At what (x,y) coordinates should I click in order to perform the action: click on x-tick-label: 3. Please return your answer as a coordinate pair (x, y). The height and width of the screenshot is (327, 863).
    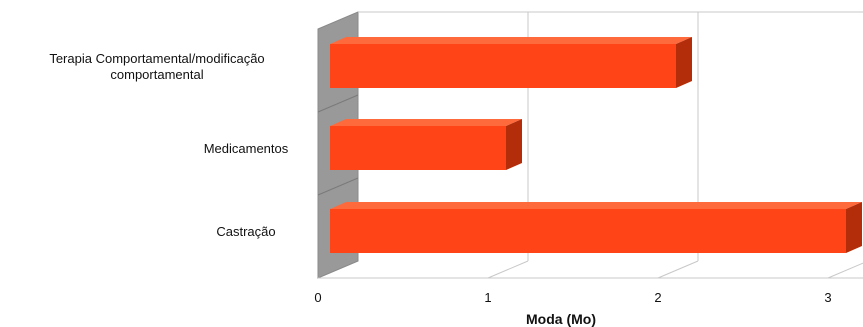
    Looking at the image, I should click on (827, 297).